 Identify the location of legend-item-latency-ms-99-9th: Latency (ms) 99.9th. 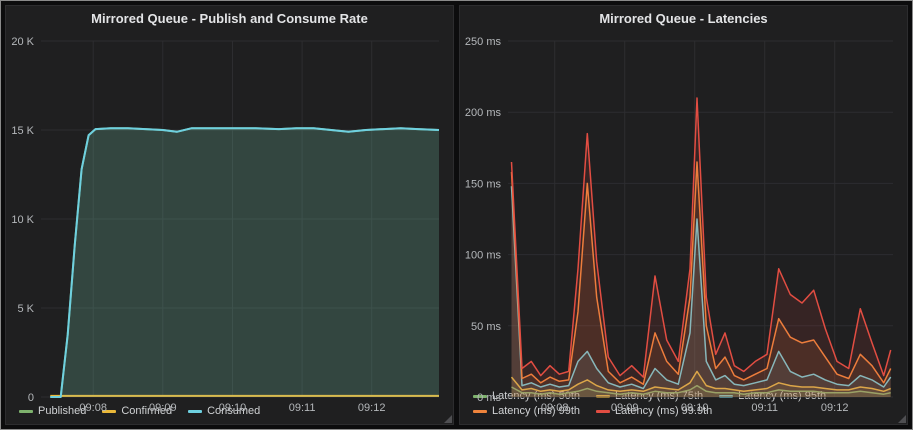
(654, 411).